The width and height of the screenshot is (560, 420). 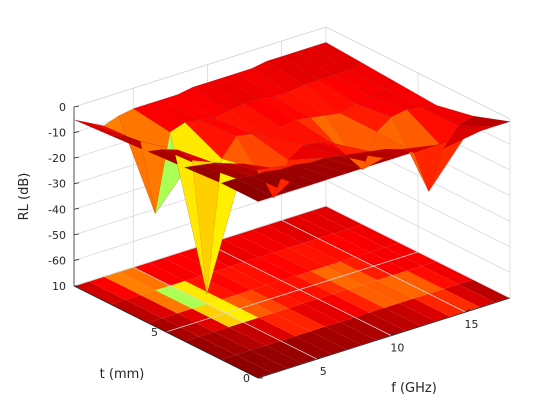 I want to click on z-tick-label: -10, so click(x=57, y=133).